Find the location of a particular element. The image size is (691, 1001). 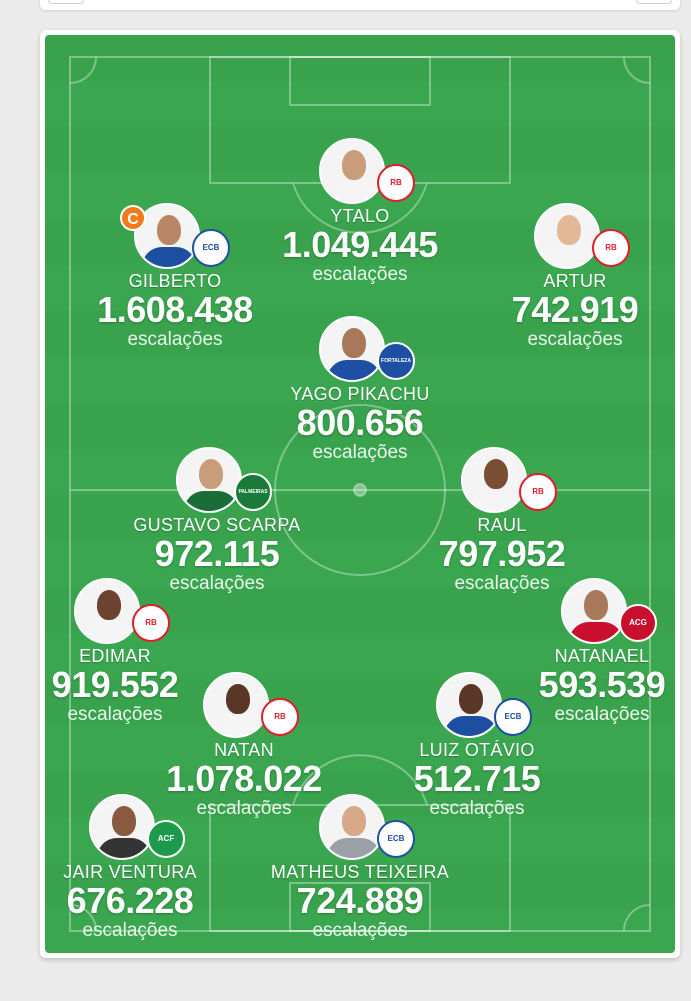

player-card: ACF JAIR VENTURA 676.228 escalações is located at coordinates (137, 869).